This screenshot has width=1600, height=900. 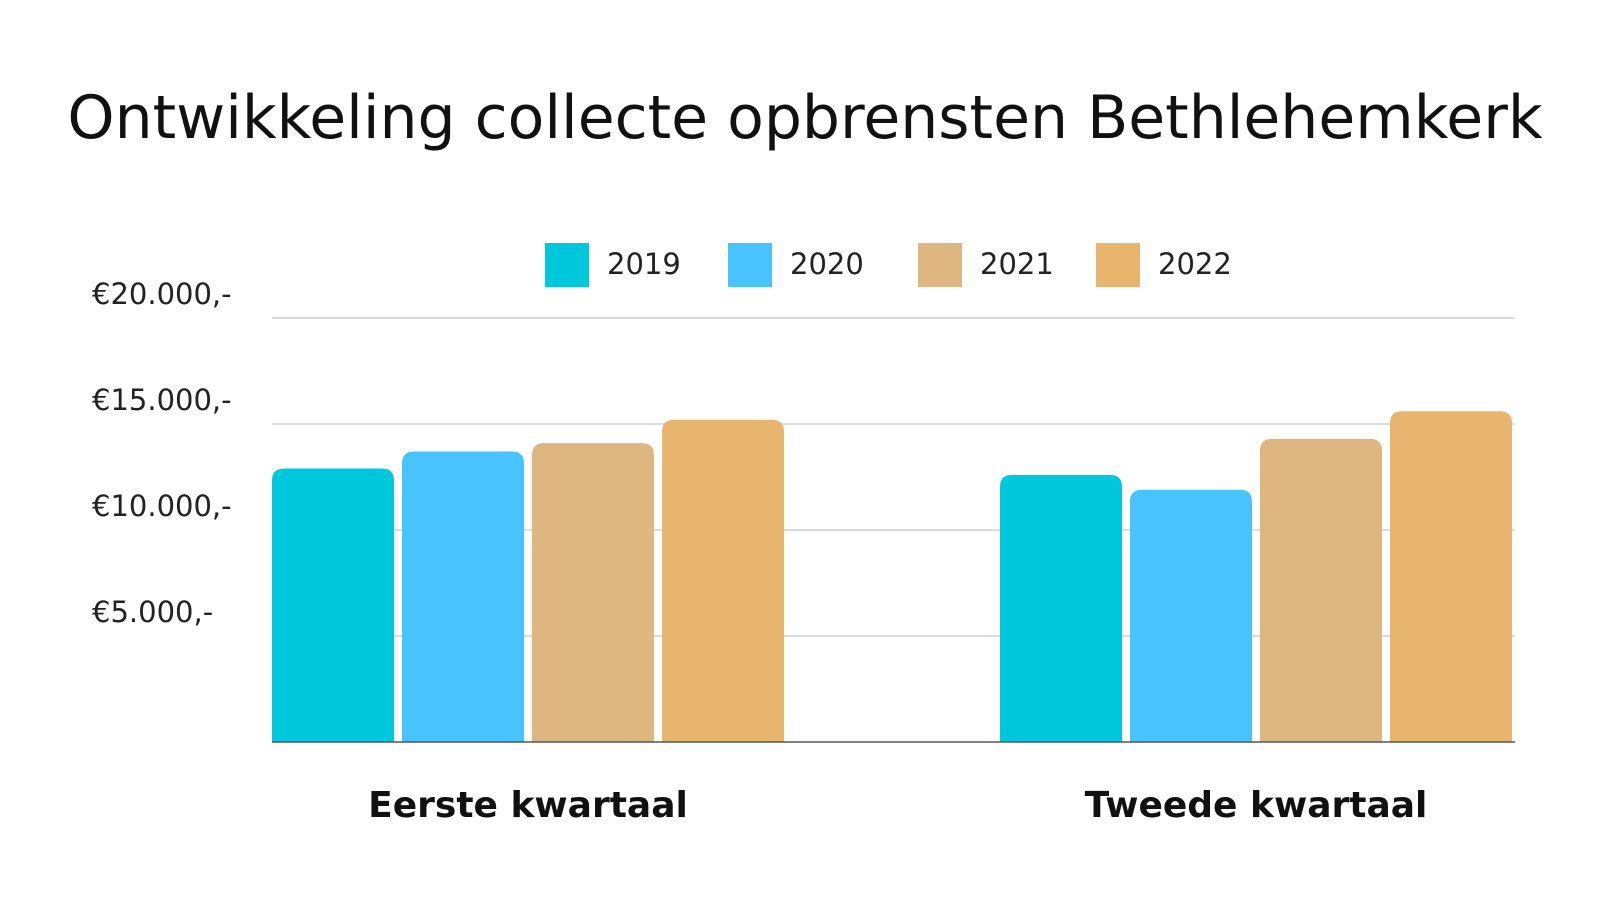 What do you see at coordinates (940, 265) in the screenshot?
I see `legend-swatch-2021` at bounding box center [940, 265].